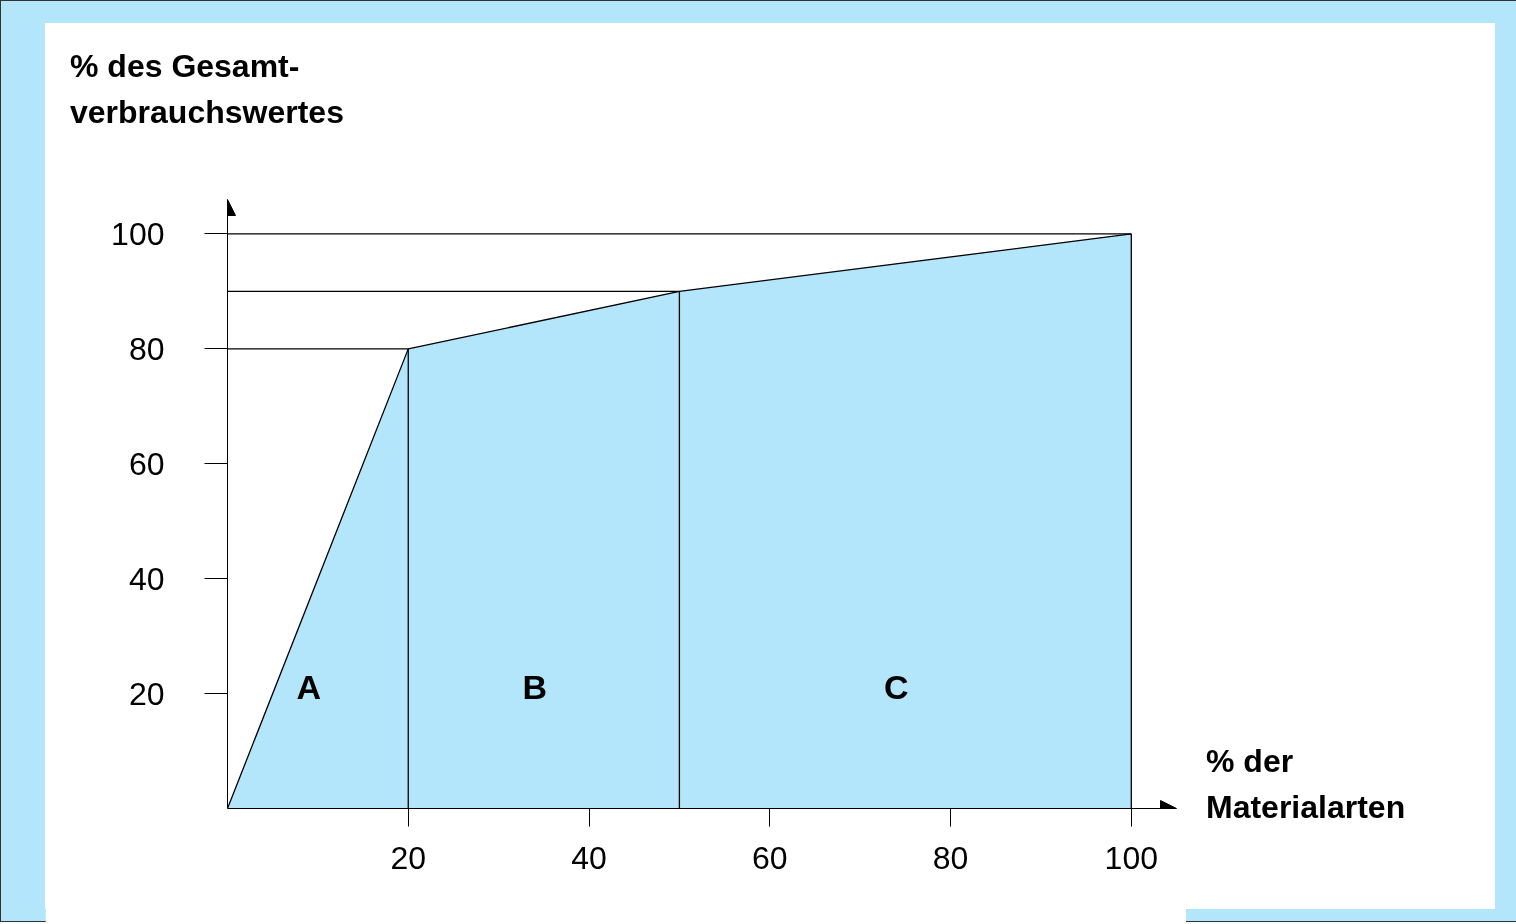 This screenshot has height=924, width=1516. I want to click on y-tick-label: 40, so click(146, 578).